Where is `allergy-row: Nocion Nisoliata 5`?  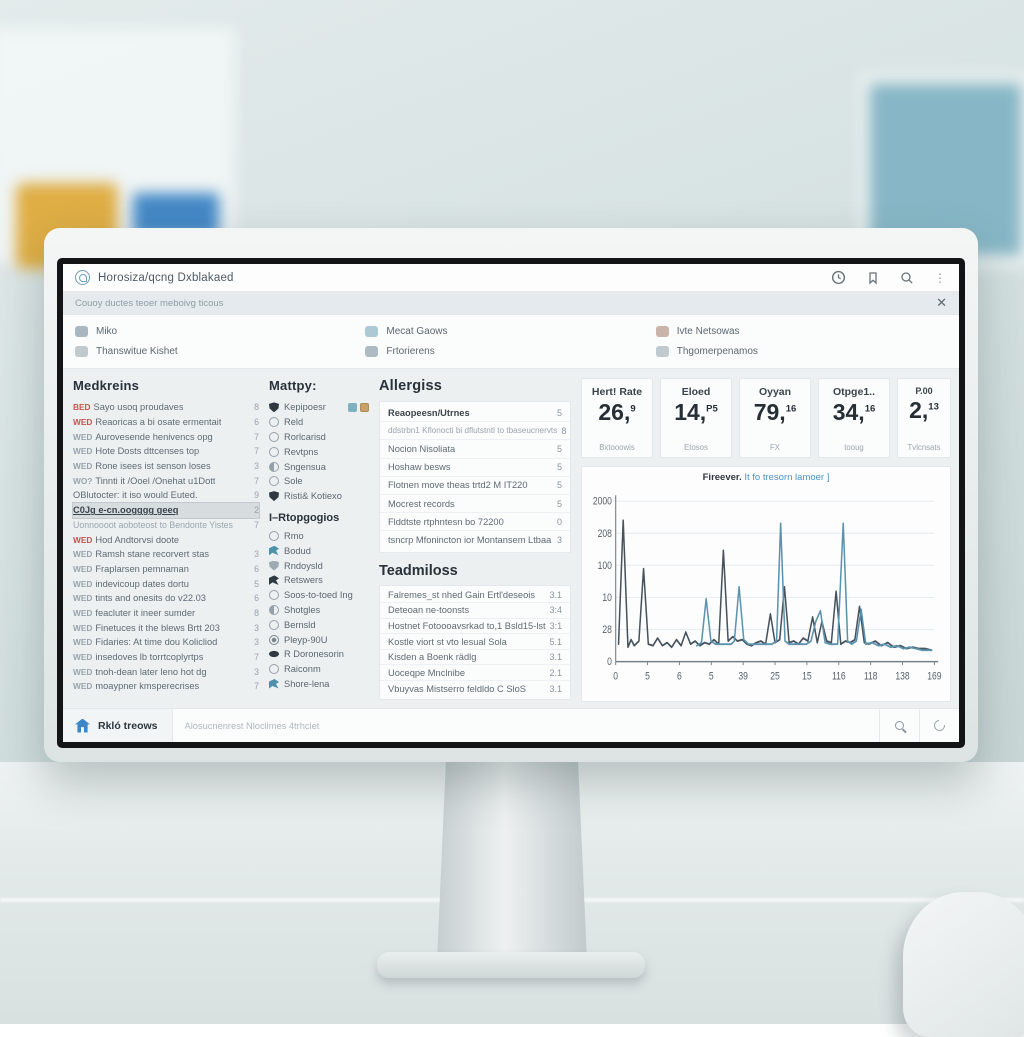 allergy-row: Nocion Nisoliata 5 is located at coordinates (475, 449).